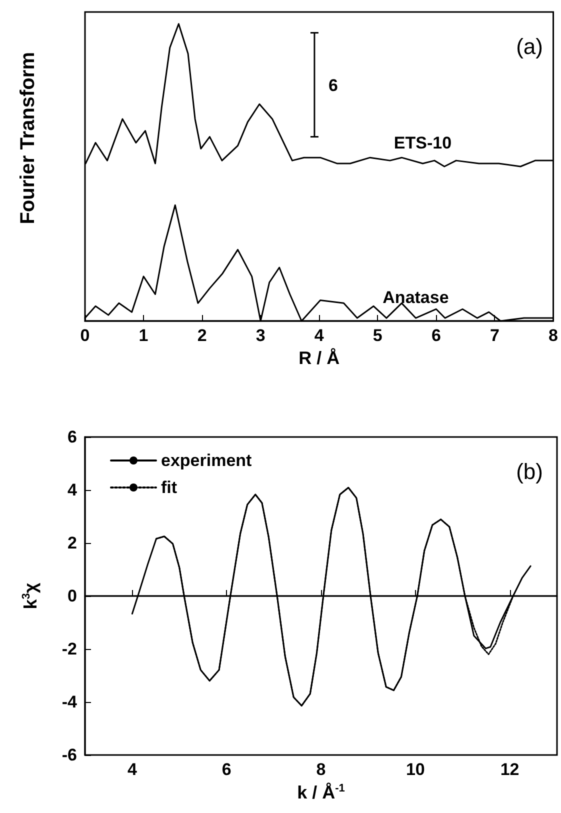 The image size is (561, 813). What do you see at coordinates (69, 755) in the screenshot?
I see `y-tick-label: -6` at bounding box center [69, 755].